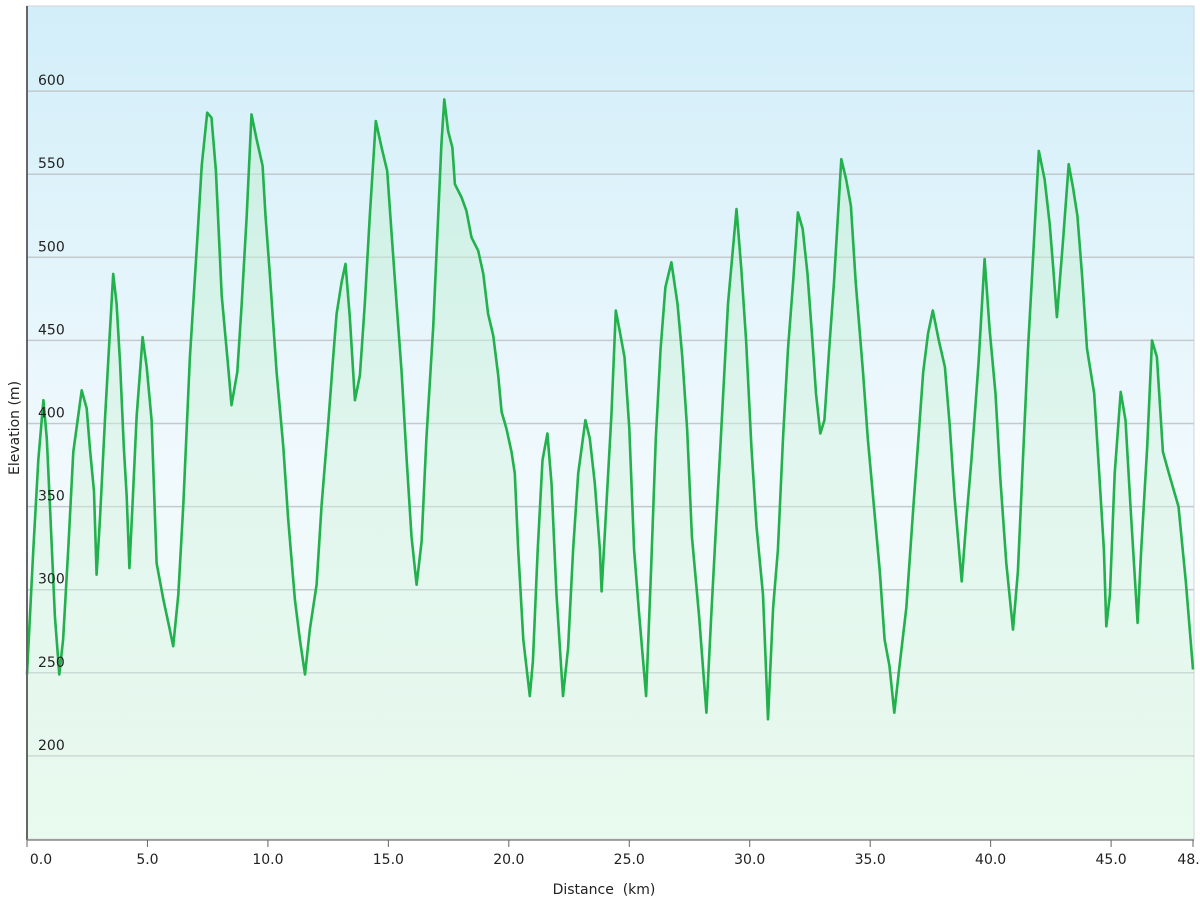 Image resolution: width=1200 pixels, height=900 pixels. I want to click on y-tick-label: 450, so click(51, 330).